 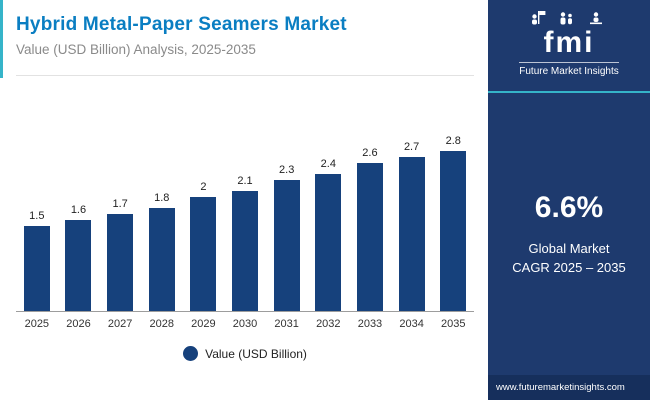 I want to click on bar-slot: 2.4, so click(x=328, y=234).